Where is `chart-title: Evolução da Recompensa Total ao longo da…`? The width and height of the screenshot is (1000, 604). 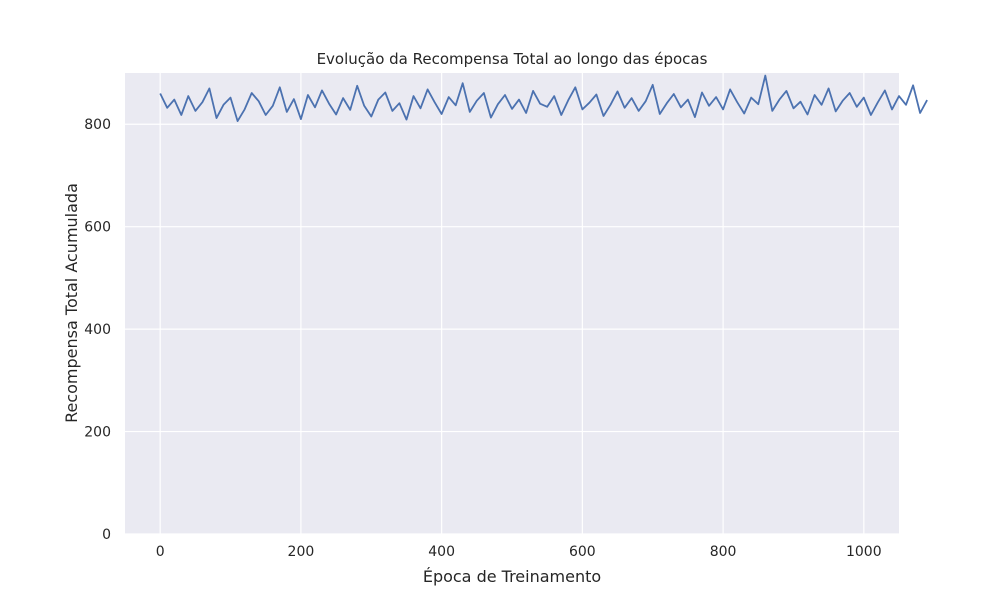
chart-title: Evolução da Recompensa Total ao longo da… is located at coordinates (512, 59).